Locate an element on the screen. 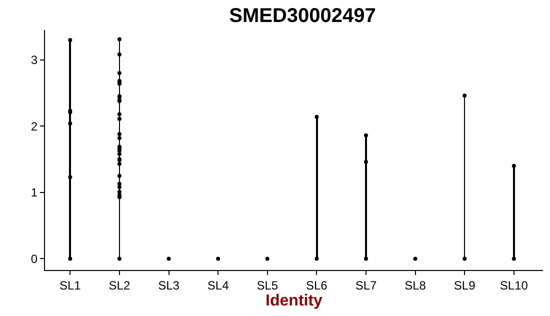  x-axis-title: Identity is located at coordinates (294, 301).